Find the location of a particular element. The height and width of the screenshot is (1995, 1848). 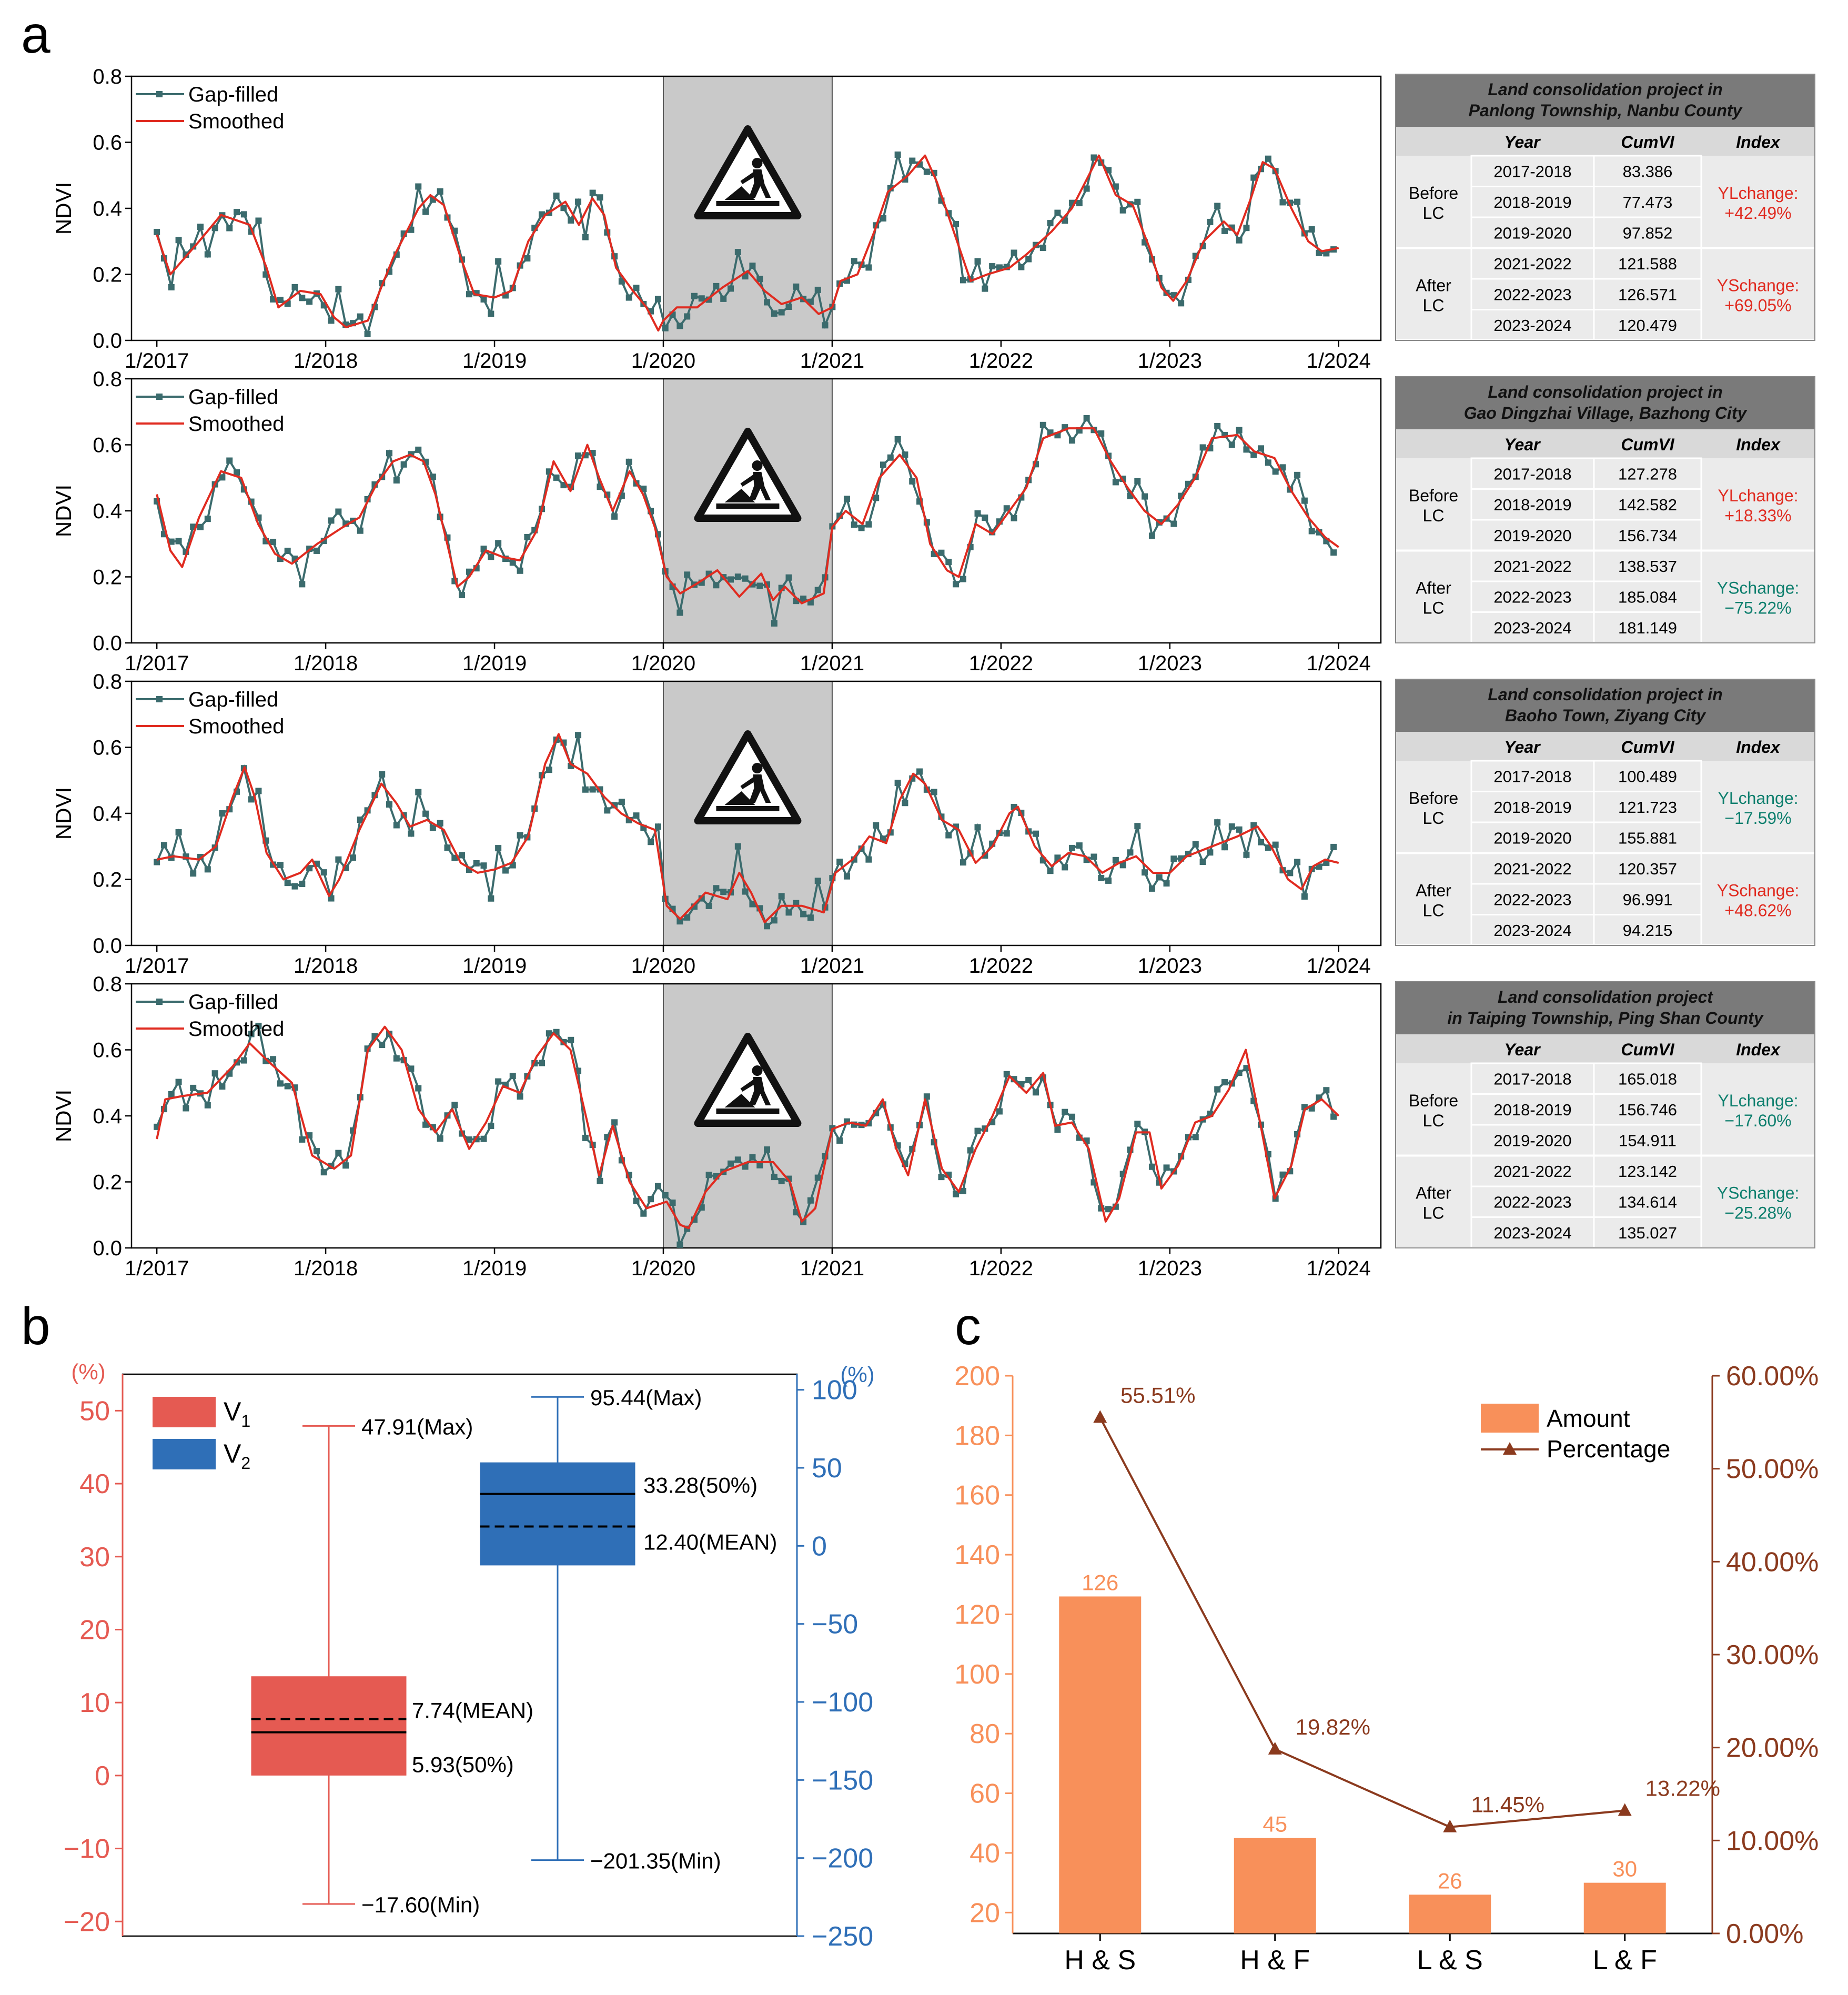

right-y-tick-label: −200 is located at coordinates (842, 1859).